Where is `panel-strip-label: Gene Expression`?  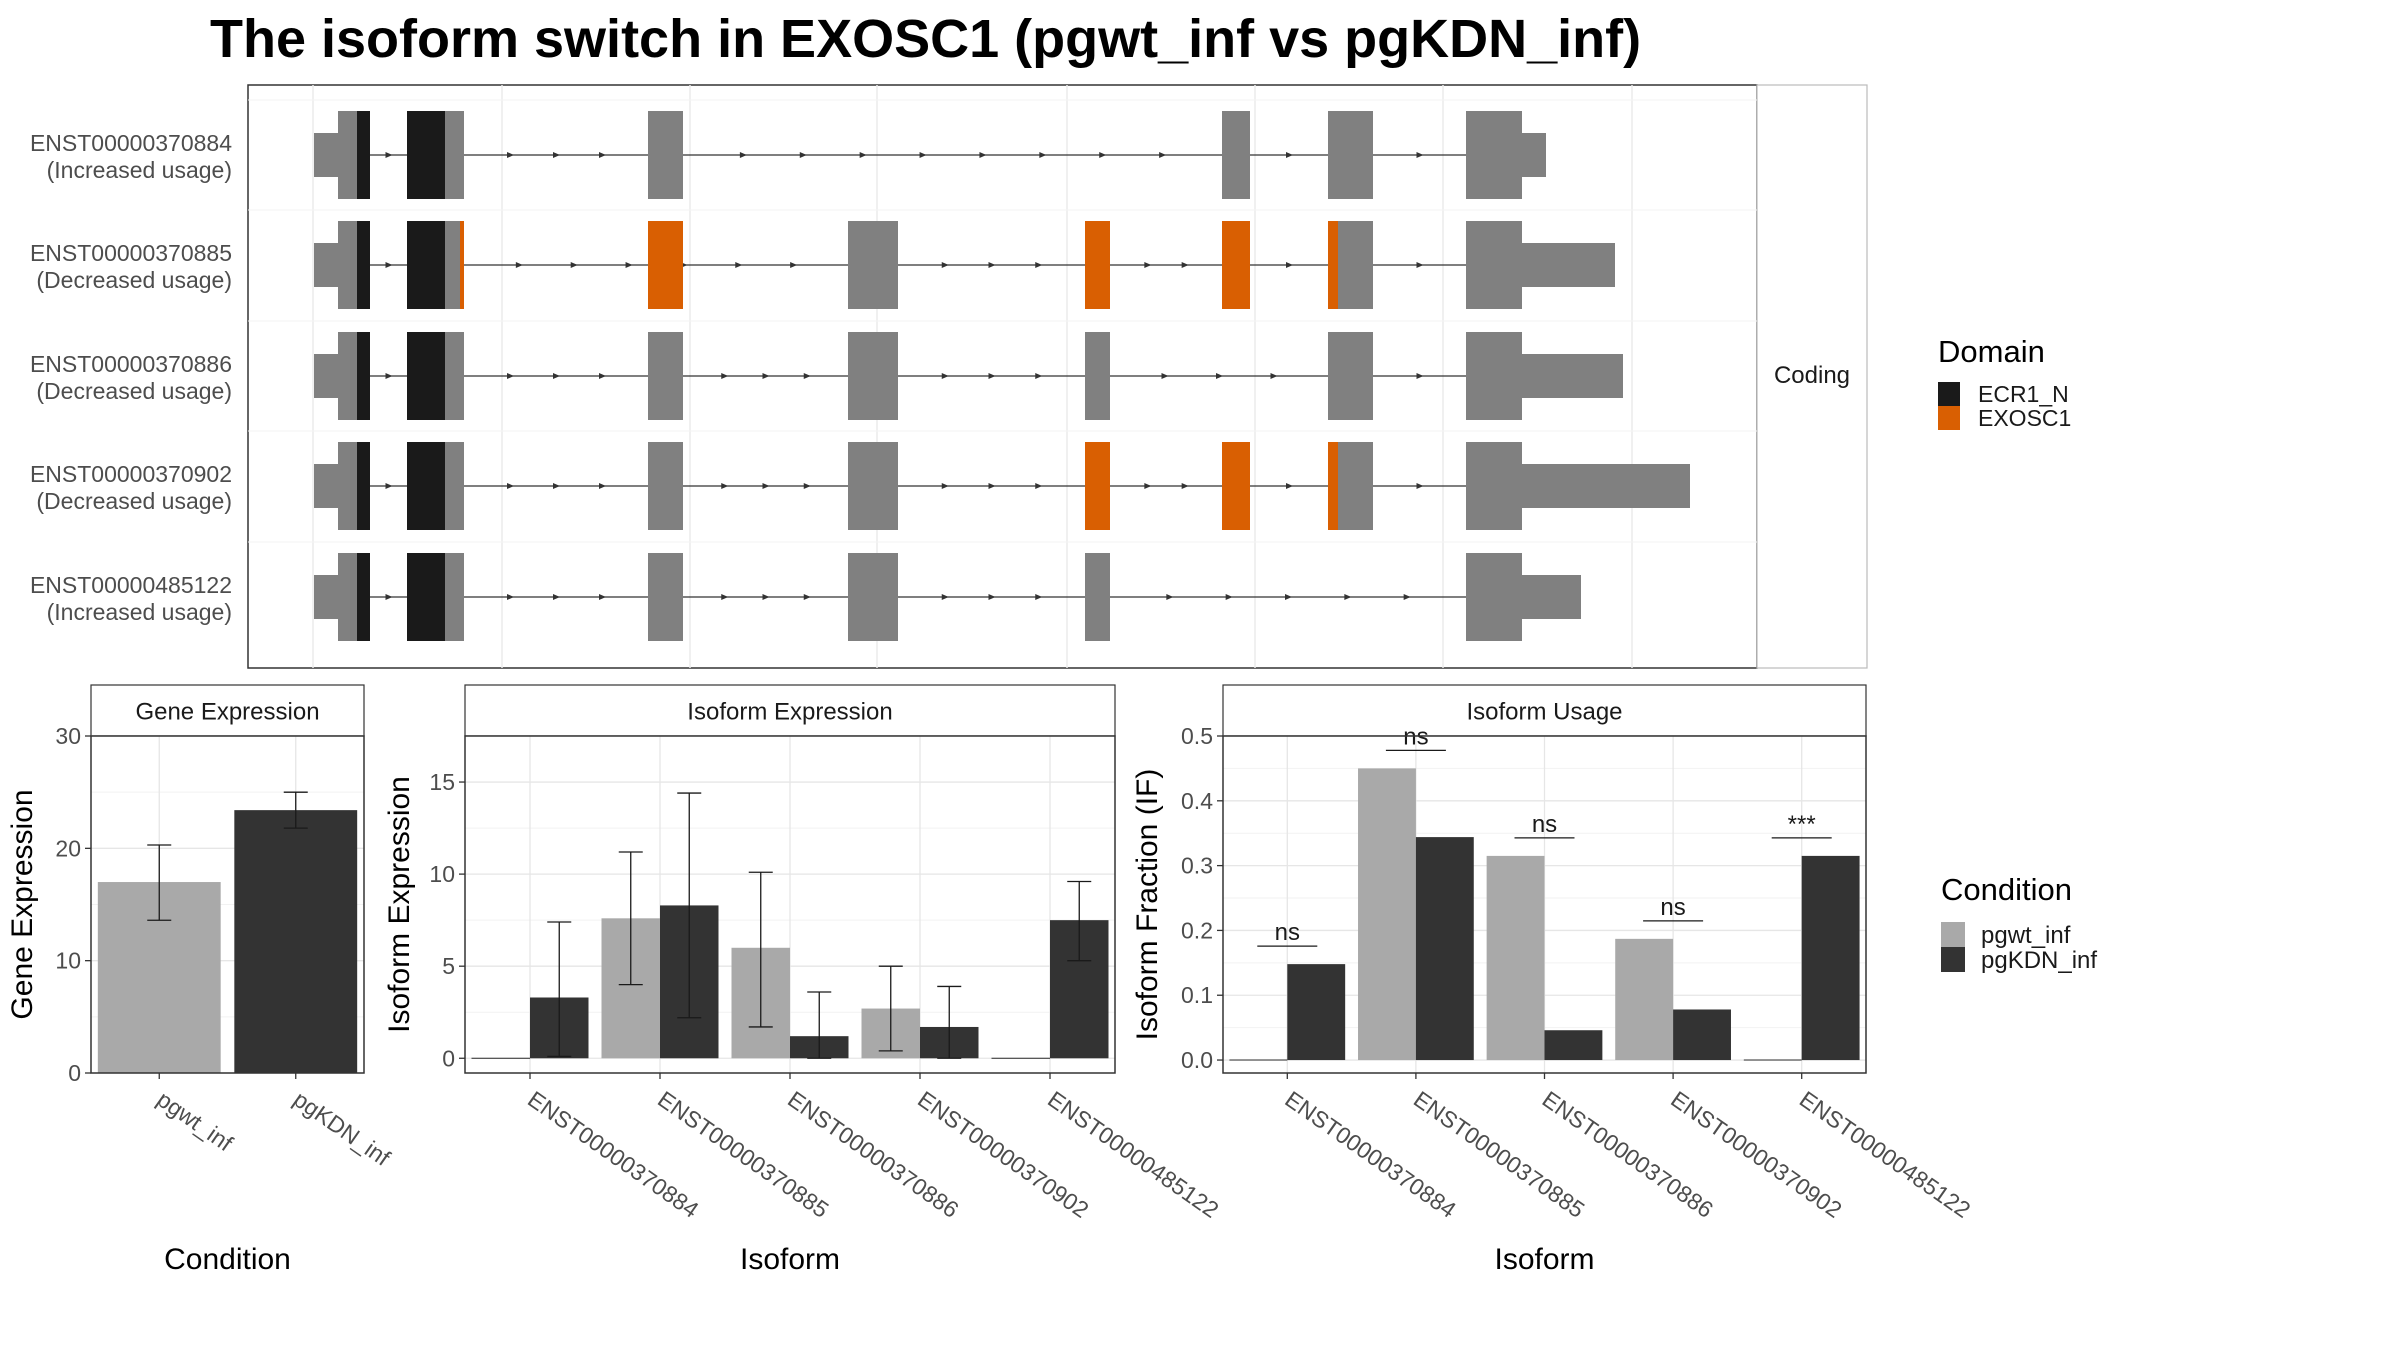 panel-strip-label: Gene Expression is located at coordinates (227, 712).